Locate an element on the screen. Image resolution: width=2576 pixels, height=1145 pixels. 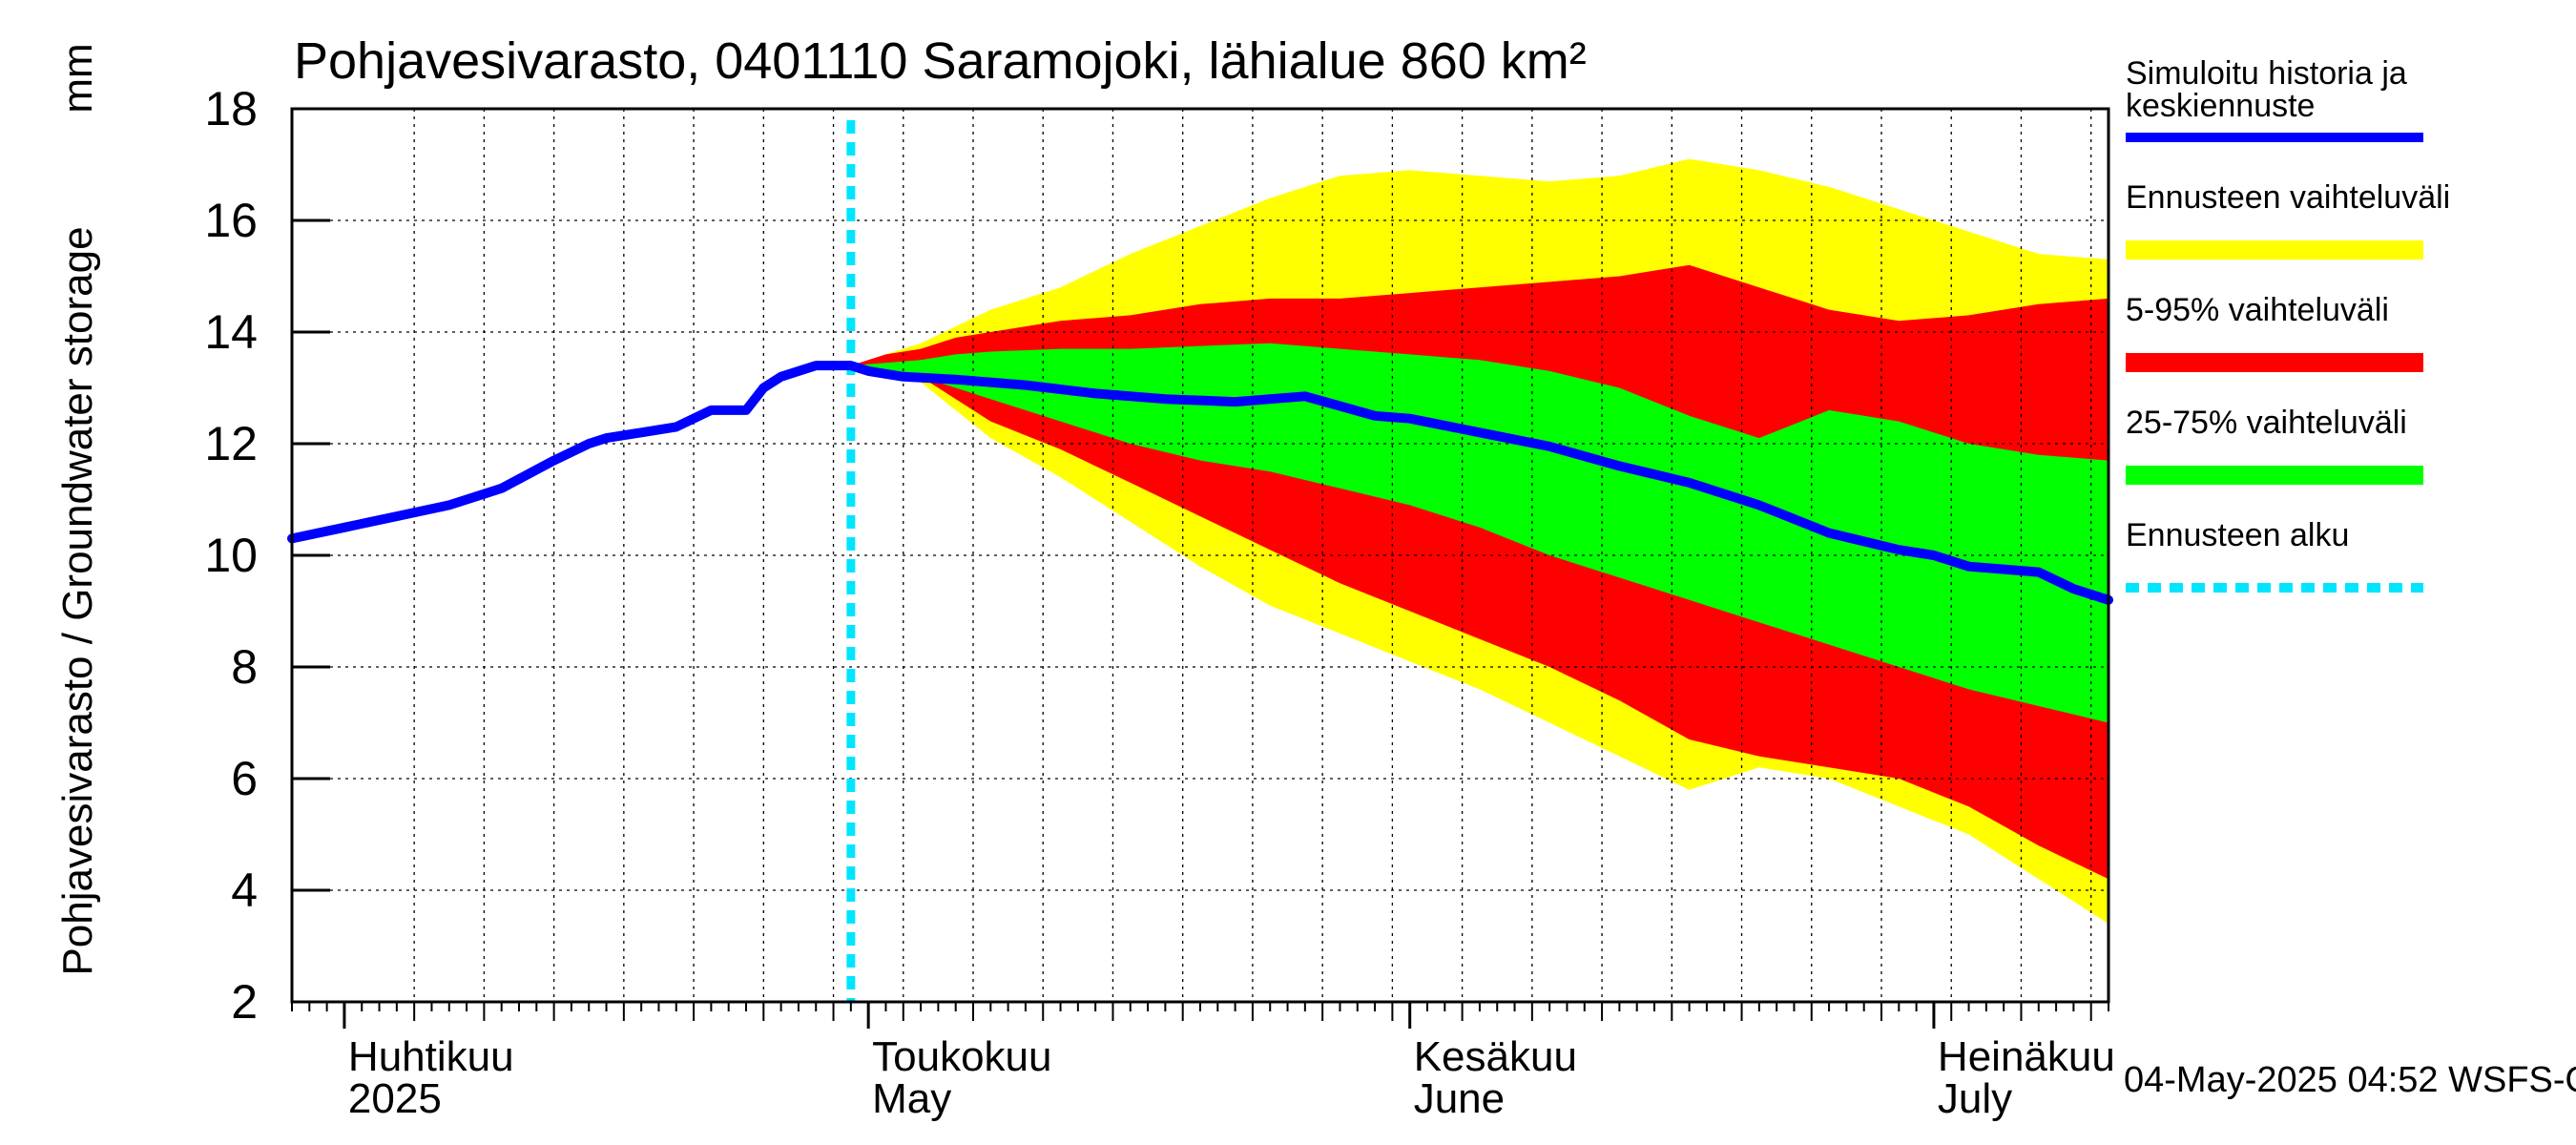
legend-label: Ennusteen alku is located at coordinates (2237, 535).